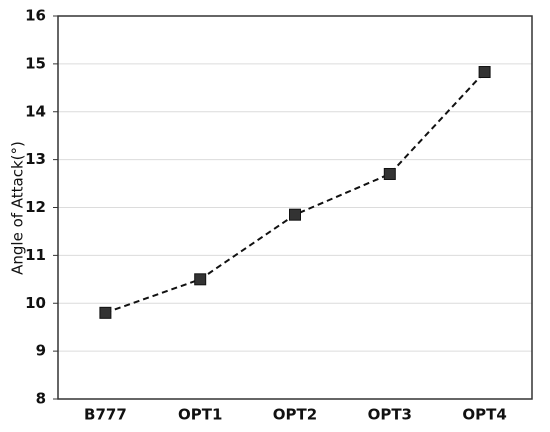  I want to click on y-tick-label: 12, so click(35, 207).